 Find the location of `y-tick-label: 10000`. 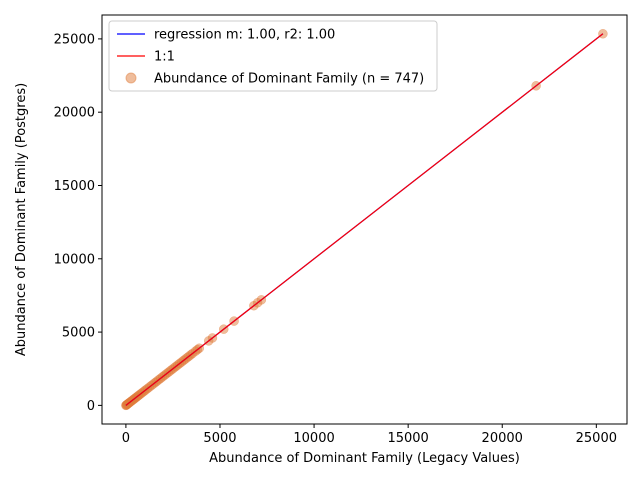

y-tick-label: 10000 is located at coordinates (74, 259).